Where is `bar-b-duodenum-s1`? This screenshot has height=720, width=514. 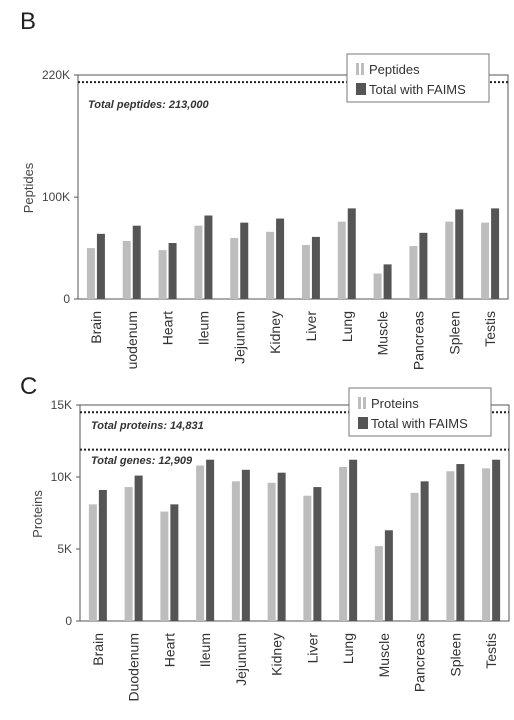
bar-b-duodenum-s1 is located at coordinates (126, 269).